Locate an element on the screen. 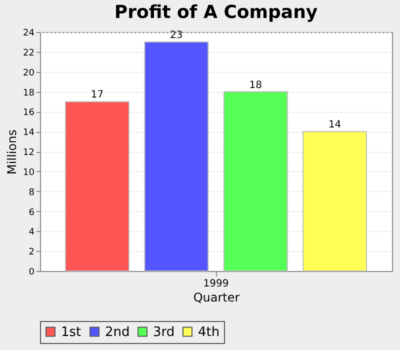 This screenshot has width=400, height=350. y-tick-label: 4 is located at coordinates (31, 233).